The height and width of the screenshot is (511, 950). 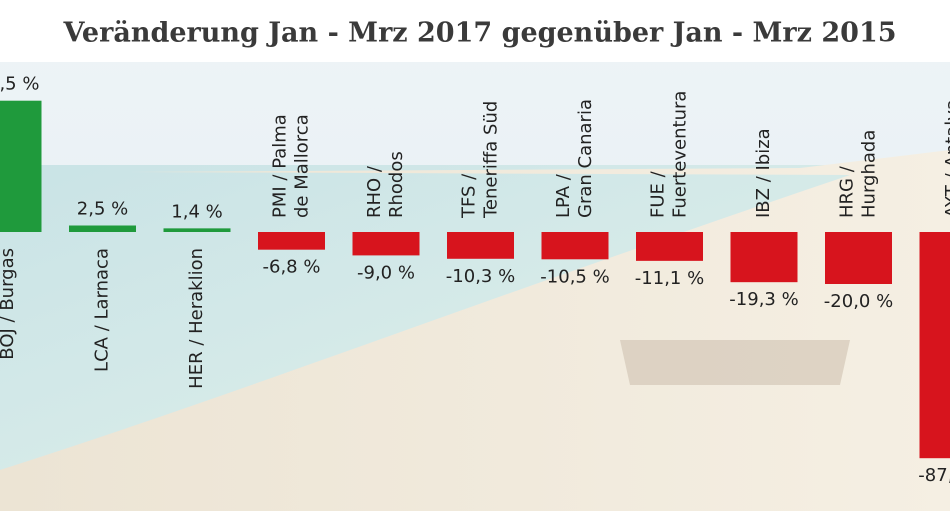 What do you see at coordinates (374, 191) in the screenshot?
I see `category-label: RHO /` at bounding box center [374, 191].